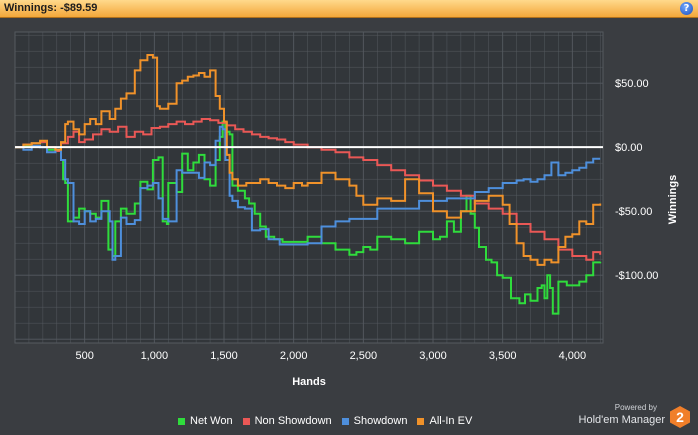  Describe the element at coordinates (629, 148) in the screenshot. I see `y-tick-label: $0.00` at that location.